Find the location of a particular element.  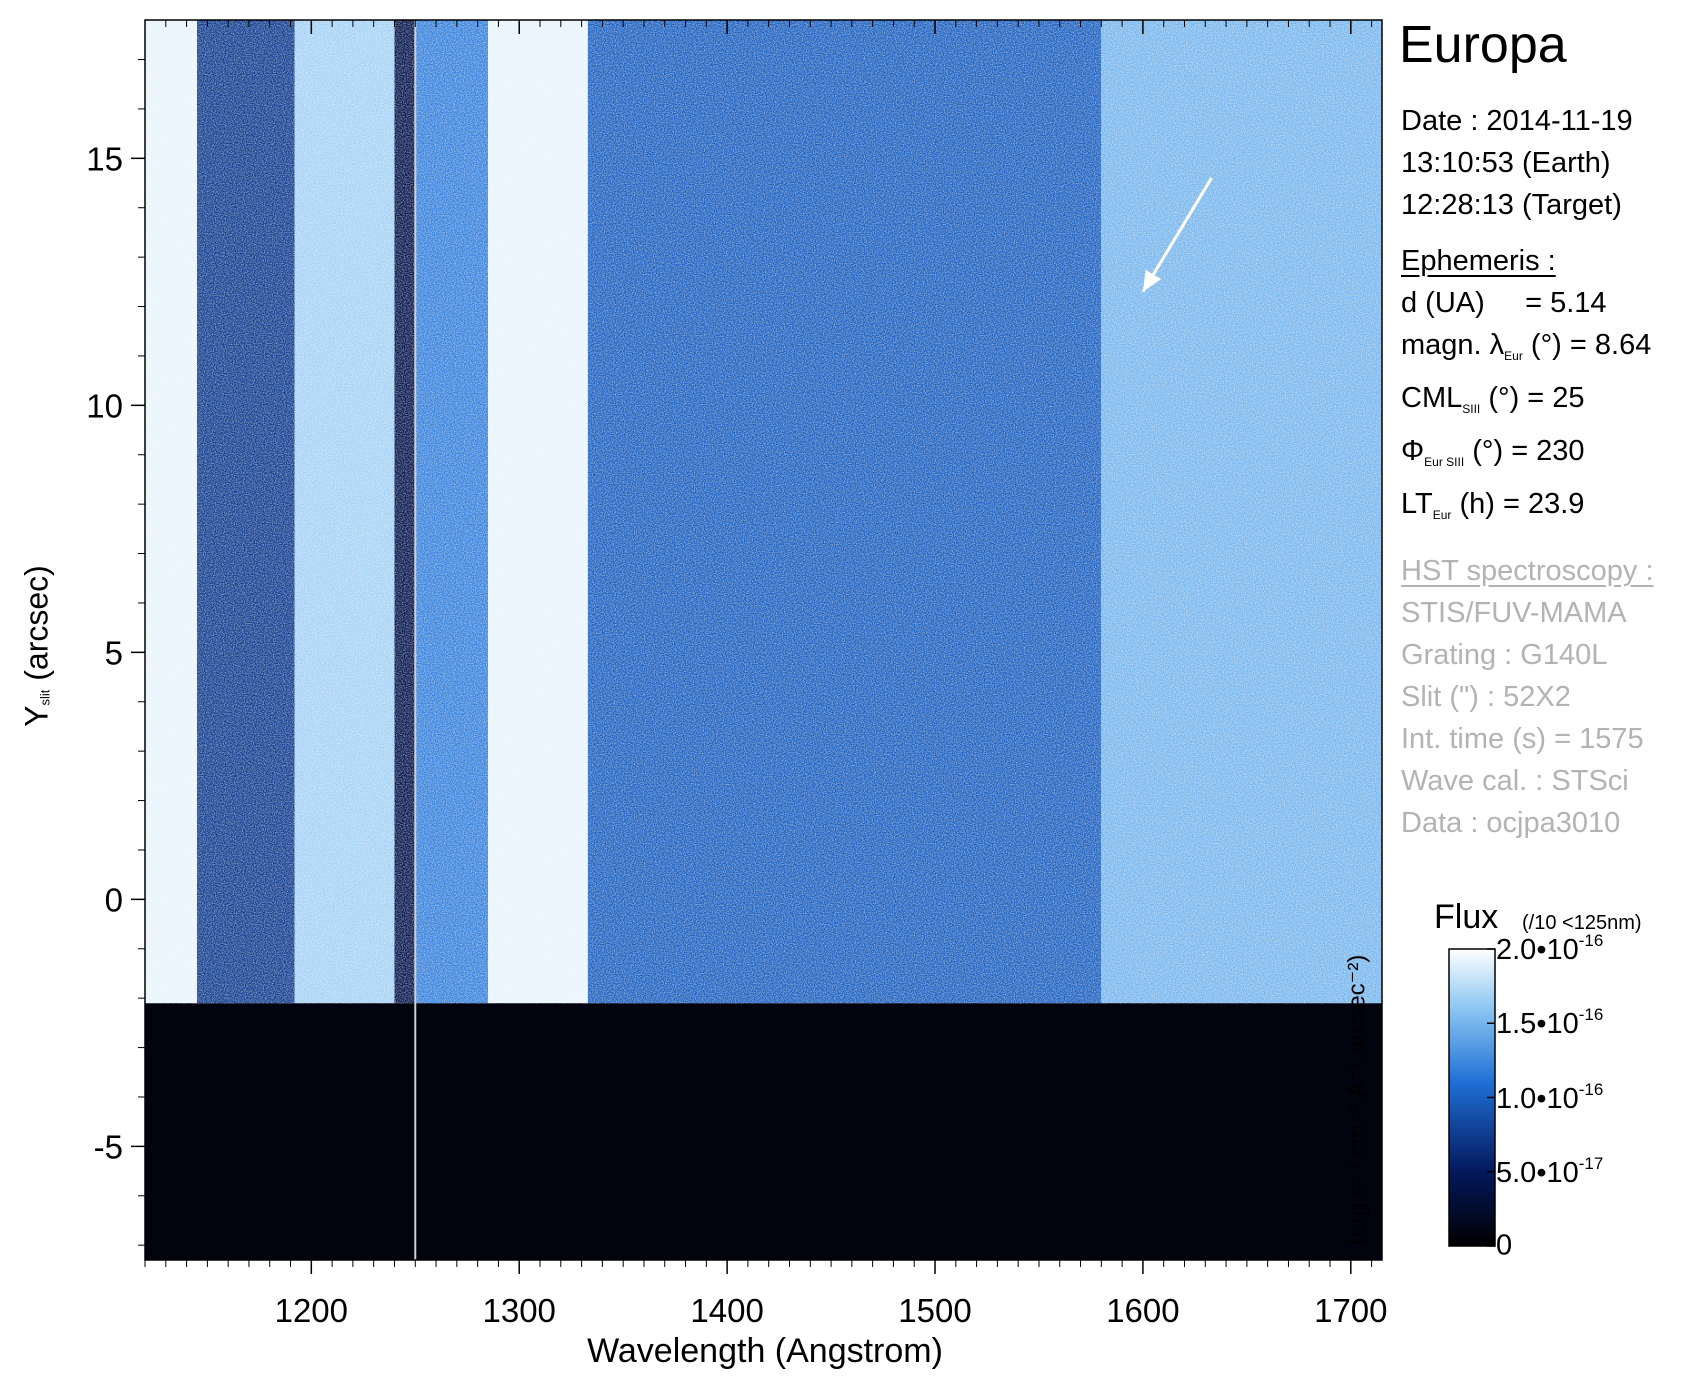

y-tick-label: 15 is located at coordinates (104, 158).